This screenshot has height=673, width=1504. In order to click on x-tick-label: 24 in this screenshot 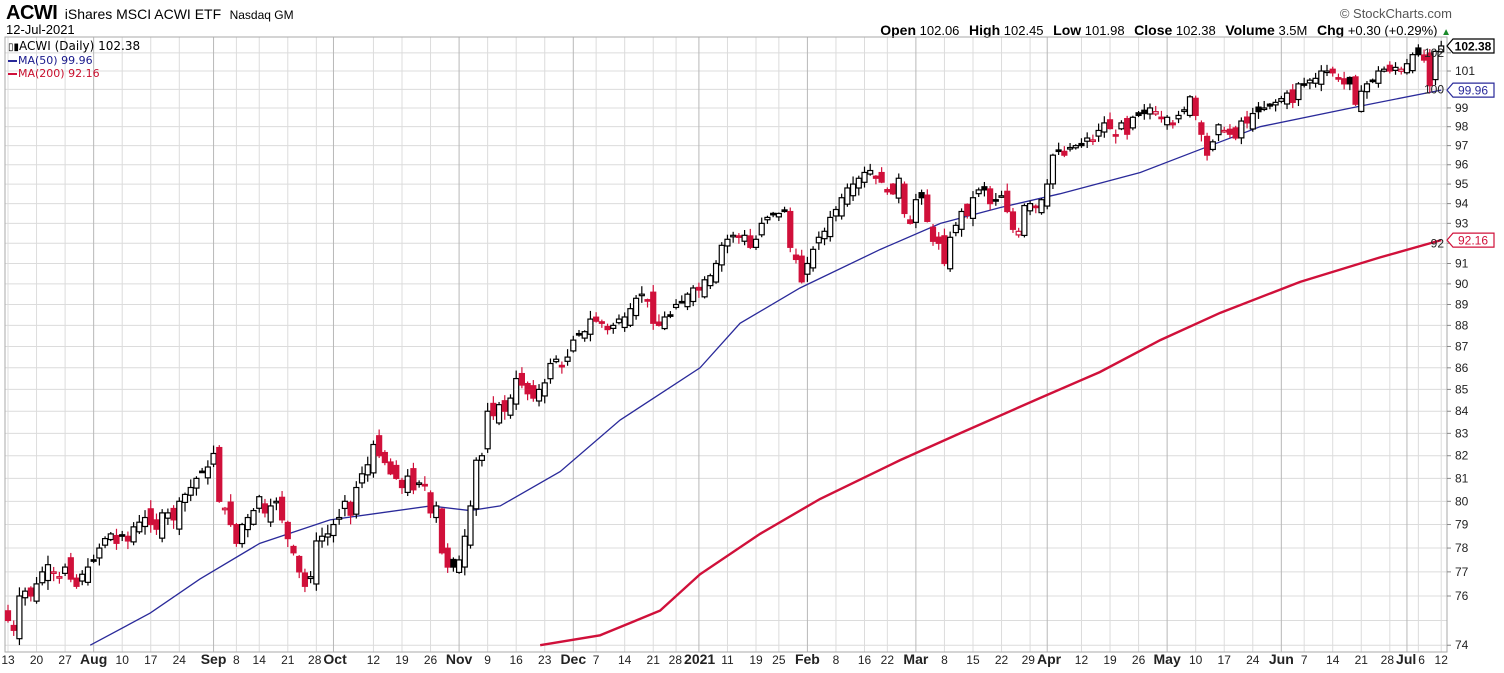, I will do `click(180, 660)`.